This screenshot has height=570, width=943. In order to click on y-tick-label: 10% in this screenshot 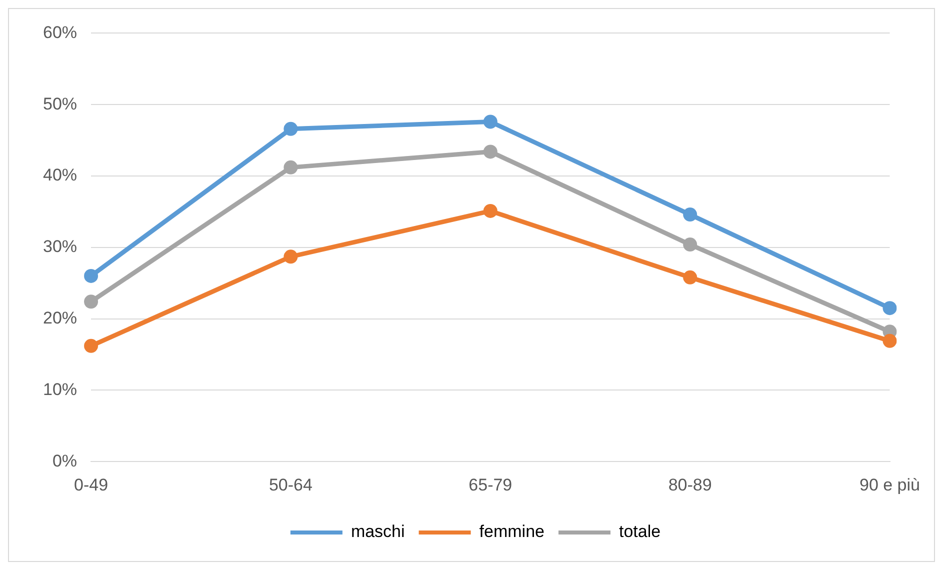, I will do `click(60, 389)`.